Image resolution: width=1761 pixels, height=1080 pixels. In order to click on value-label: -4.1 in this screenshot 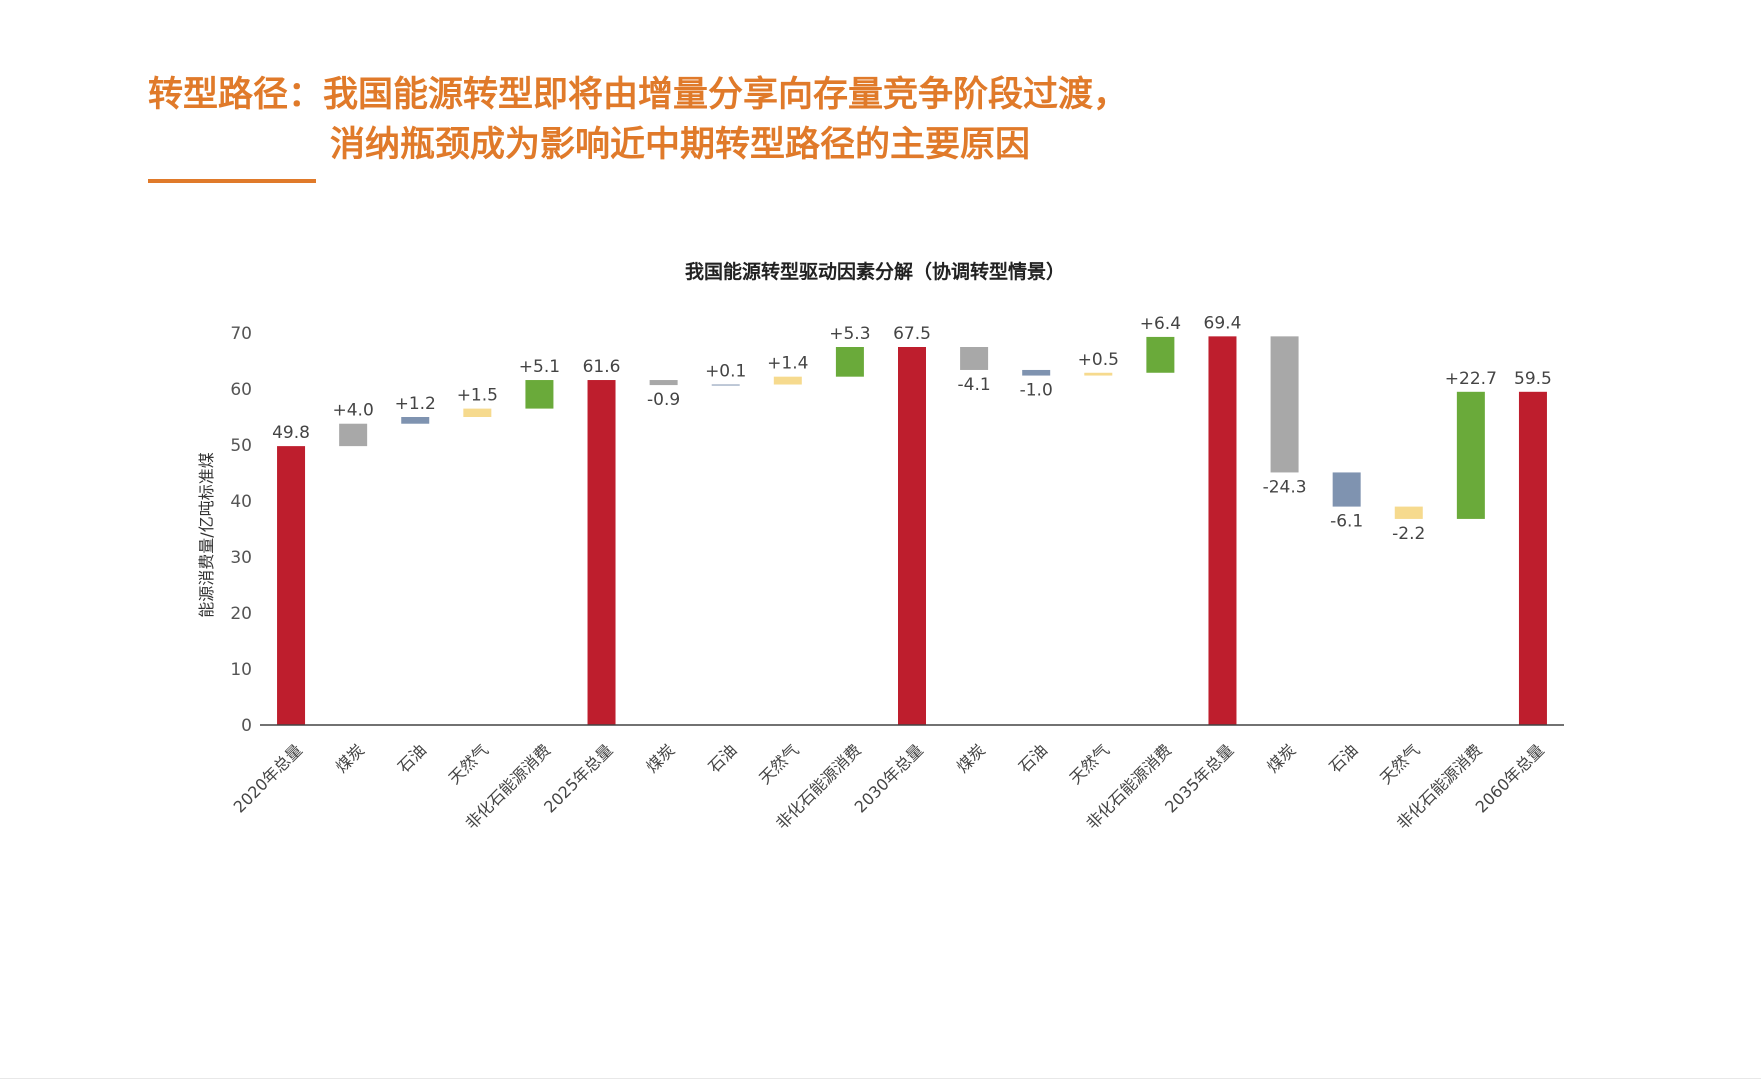, I will do `click(974, 385)`.